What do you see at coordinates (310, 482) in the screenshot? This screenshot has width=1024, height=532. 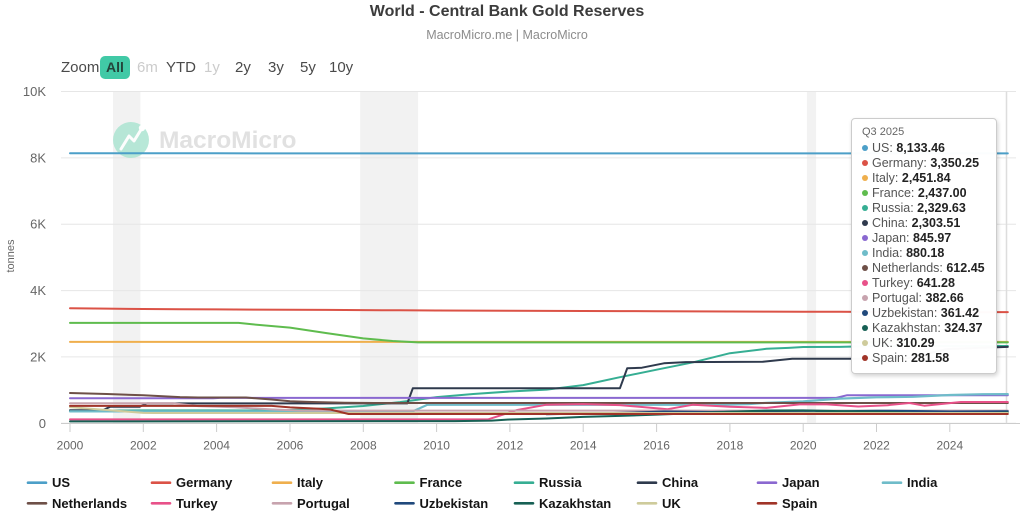 I see `svg-text: Italy` at bounding box center [310, 482].